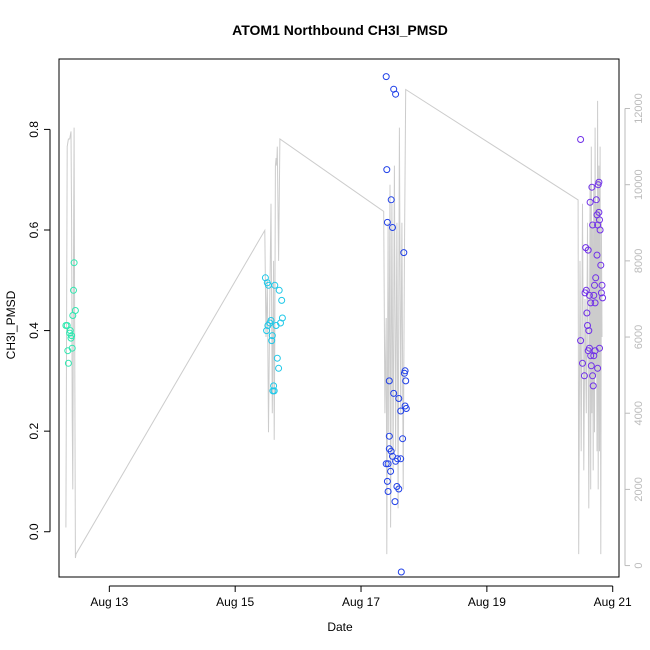  What do you see at coordinates (340, 30) in the screenshot?
I see `chart-title: ATOM1 Northbound CH3I_PMSD` at bounding box center [340, 30].